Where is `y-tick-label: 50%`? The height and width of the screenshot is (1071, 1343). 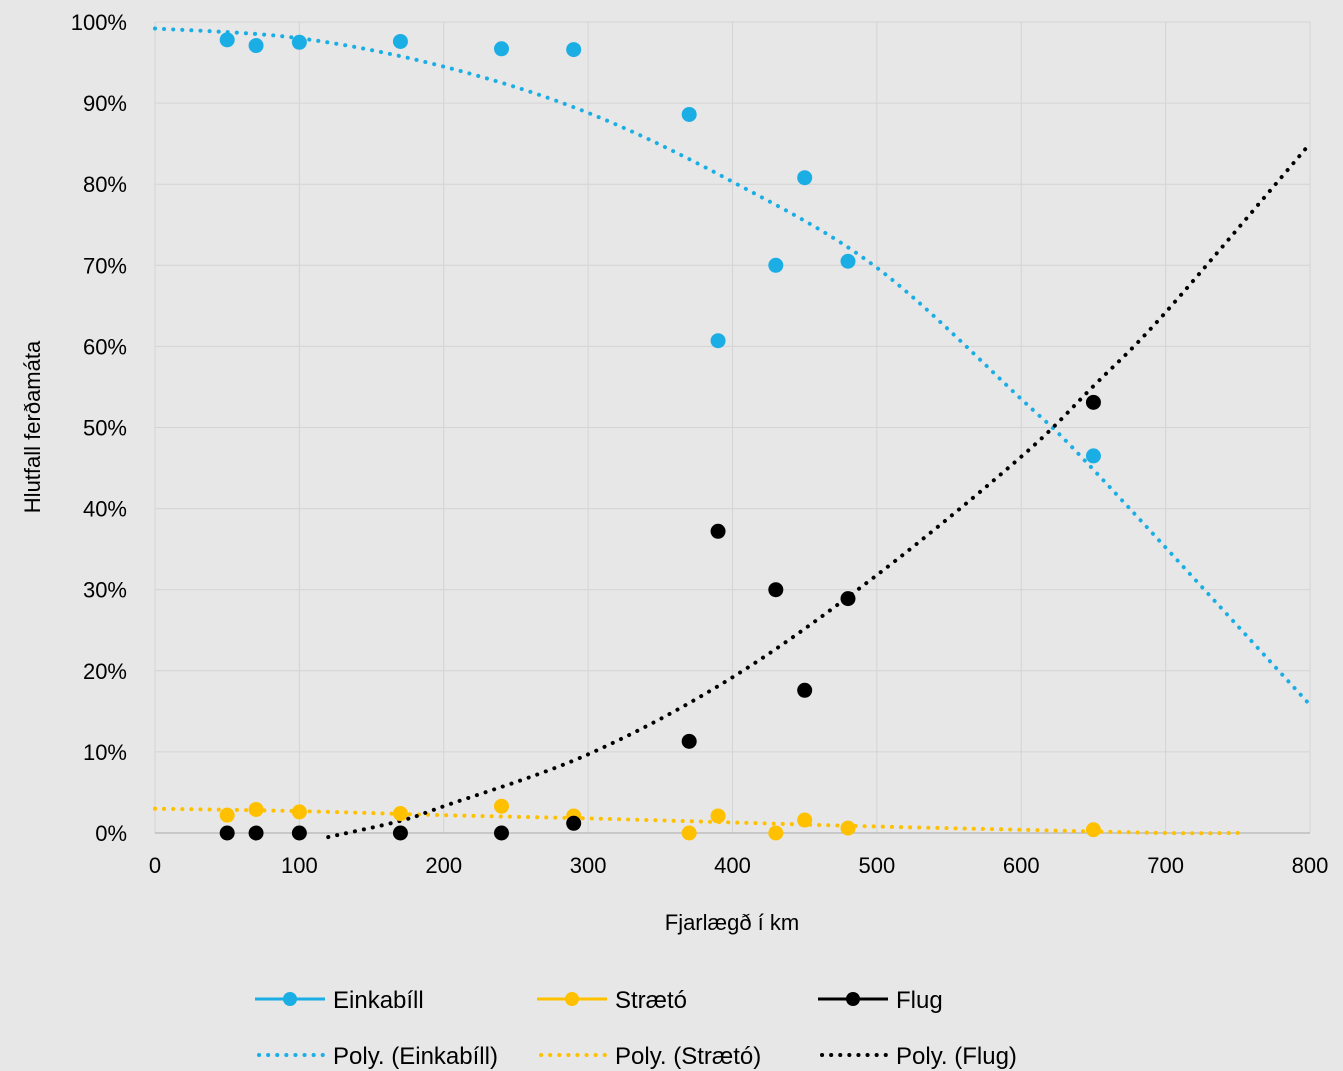 y-tick-label: 50% is located at coordinates (105, 428).